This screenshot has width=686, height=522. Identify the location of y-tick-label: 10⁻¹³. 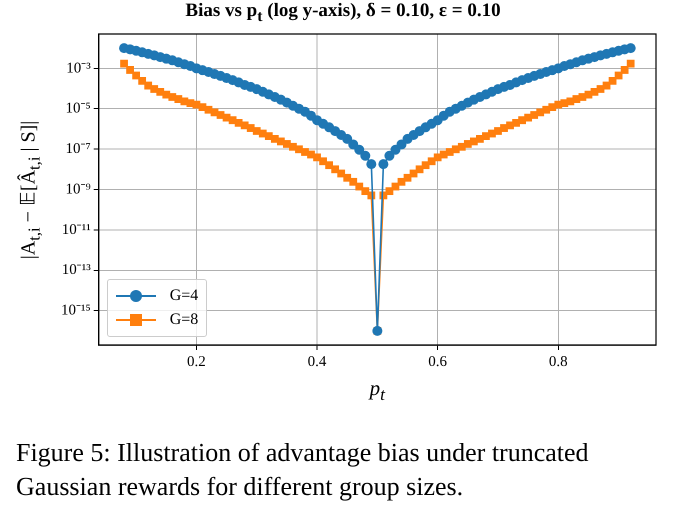
(77, 270).